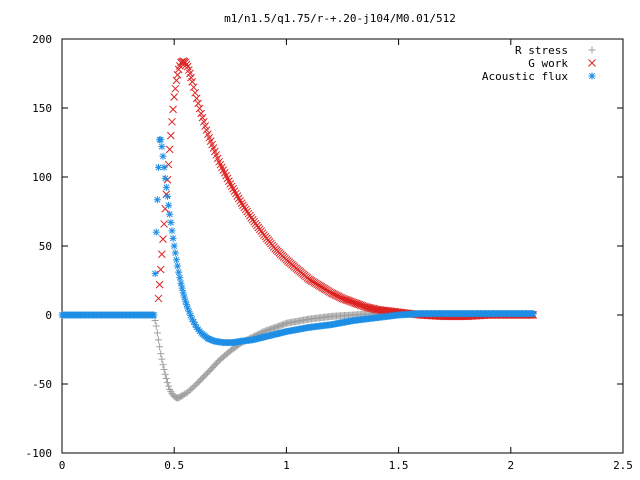 The image size is (640, 480). What do you see at coordinates (592, 63) in the screenshot?
I see `legend-marker-g-work` at bounding box center [592, 63].